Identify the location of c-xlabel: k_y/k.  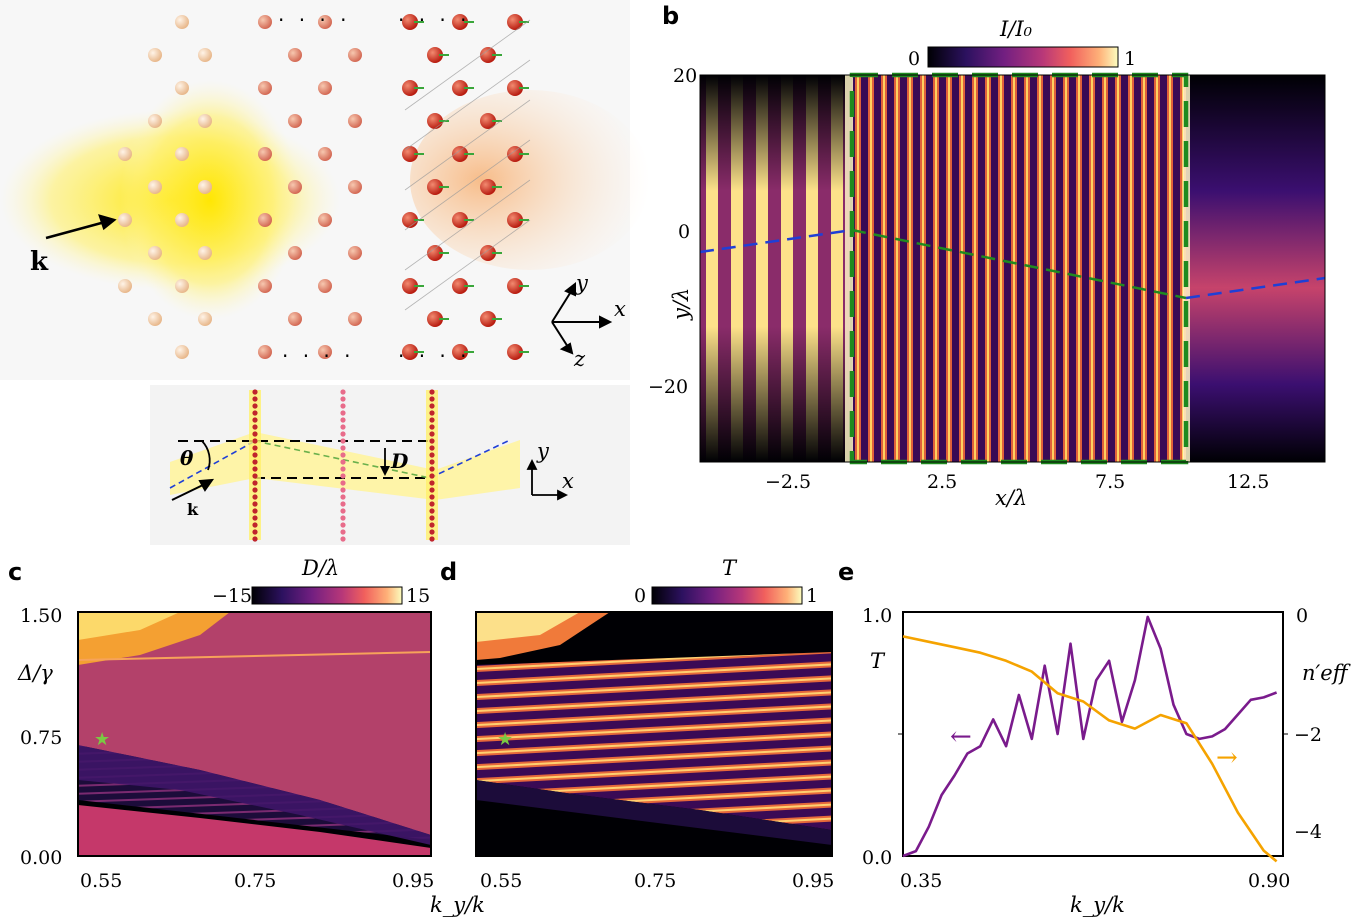
(457, 905).